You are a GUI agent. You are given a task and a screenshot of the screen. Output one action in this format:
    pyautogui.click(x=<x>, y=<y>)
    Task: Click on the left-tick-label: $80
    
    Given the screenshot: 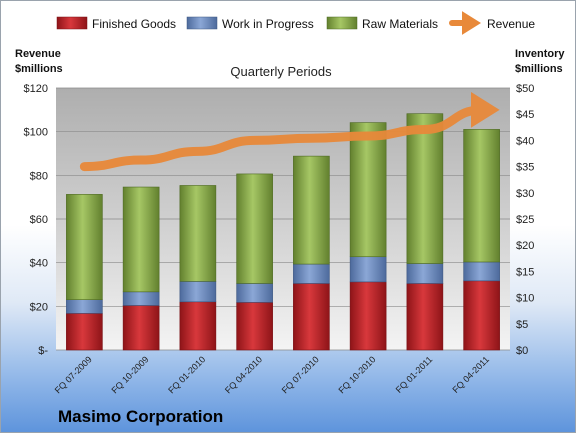 What is the action you would take?
    pyautogui.click(x=39, y=176)
    